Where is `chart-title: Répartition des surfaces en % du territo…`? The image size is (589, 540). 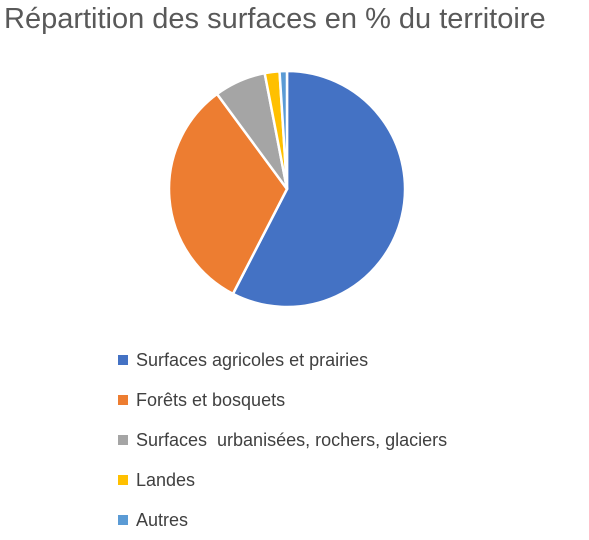 chart-title: Répartition des surfaces en % du territo… is located at coordinates (275, 19).